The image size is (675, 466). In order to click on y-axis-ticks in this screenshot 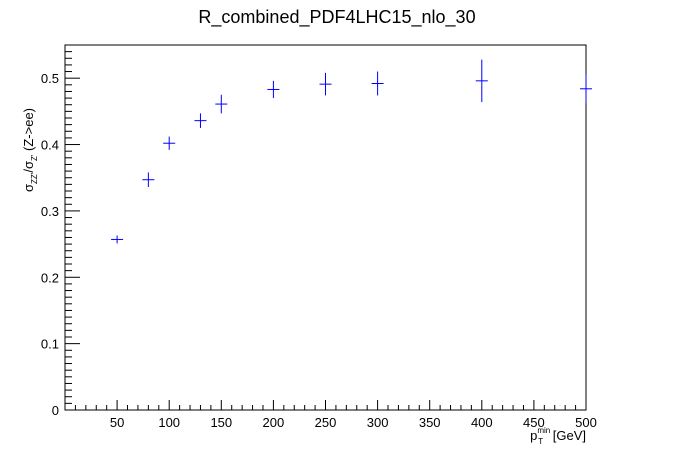, I will do `click(72, 231)`.